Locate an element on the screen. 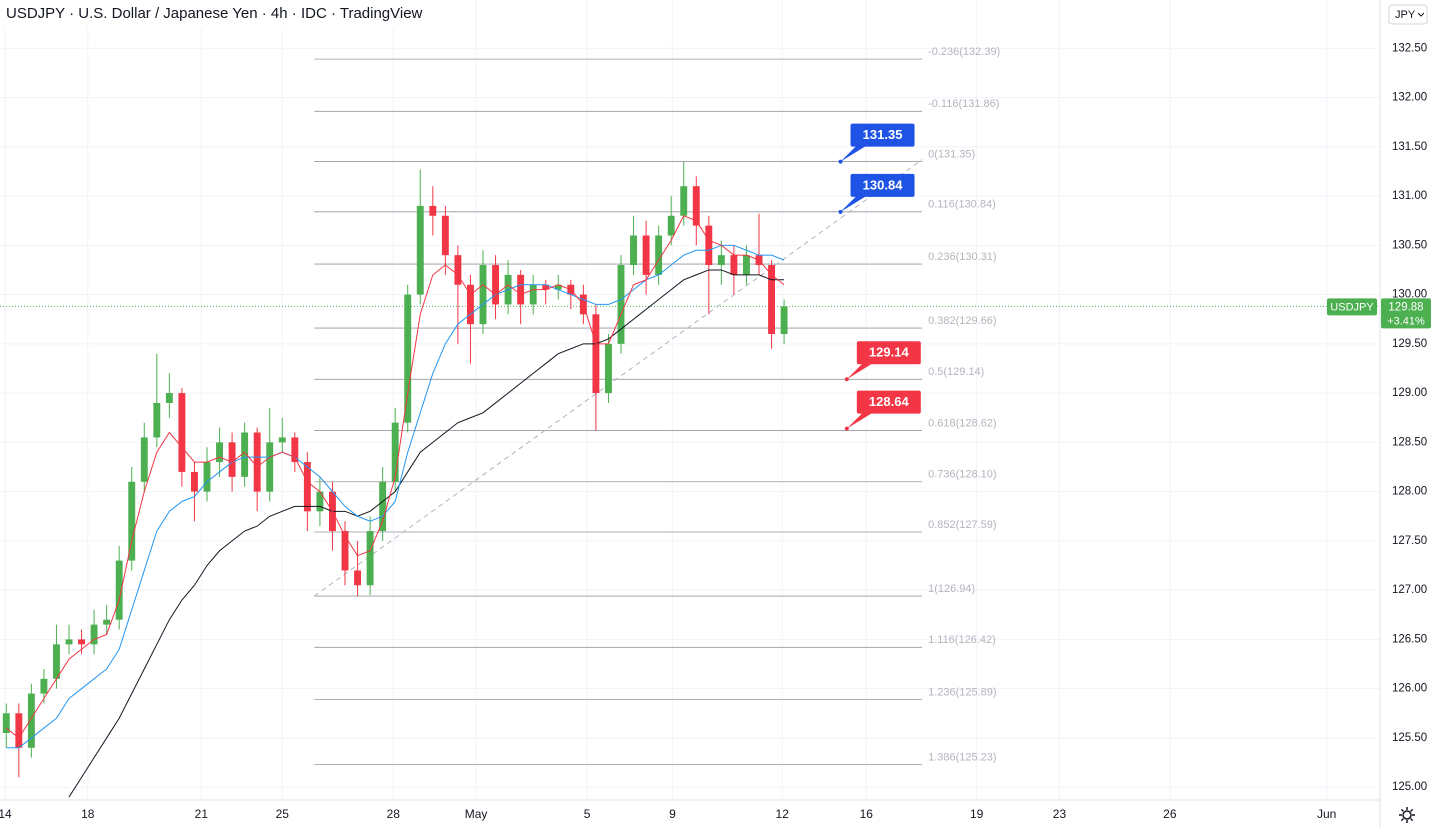 This screenshot has height=828, width=1435. y-tick-label: 125.50 is located at coordinates (1409, 738).